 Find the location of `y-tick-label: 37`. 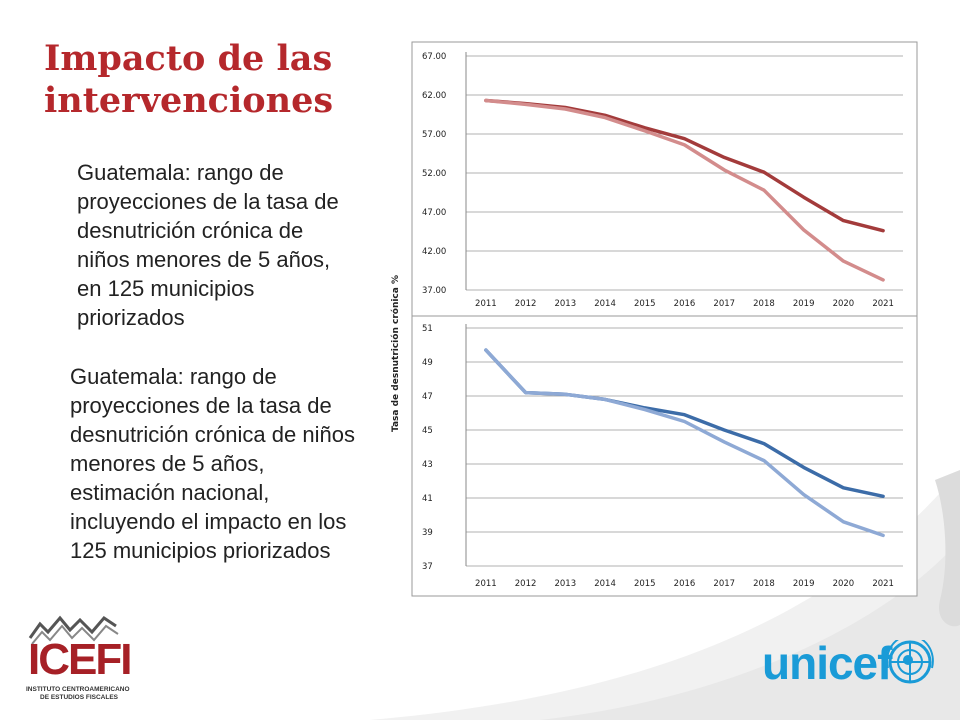

y-tick-label: 37 is located at coordinates (427, 567).